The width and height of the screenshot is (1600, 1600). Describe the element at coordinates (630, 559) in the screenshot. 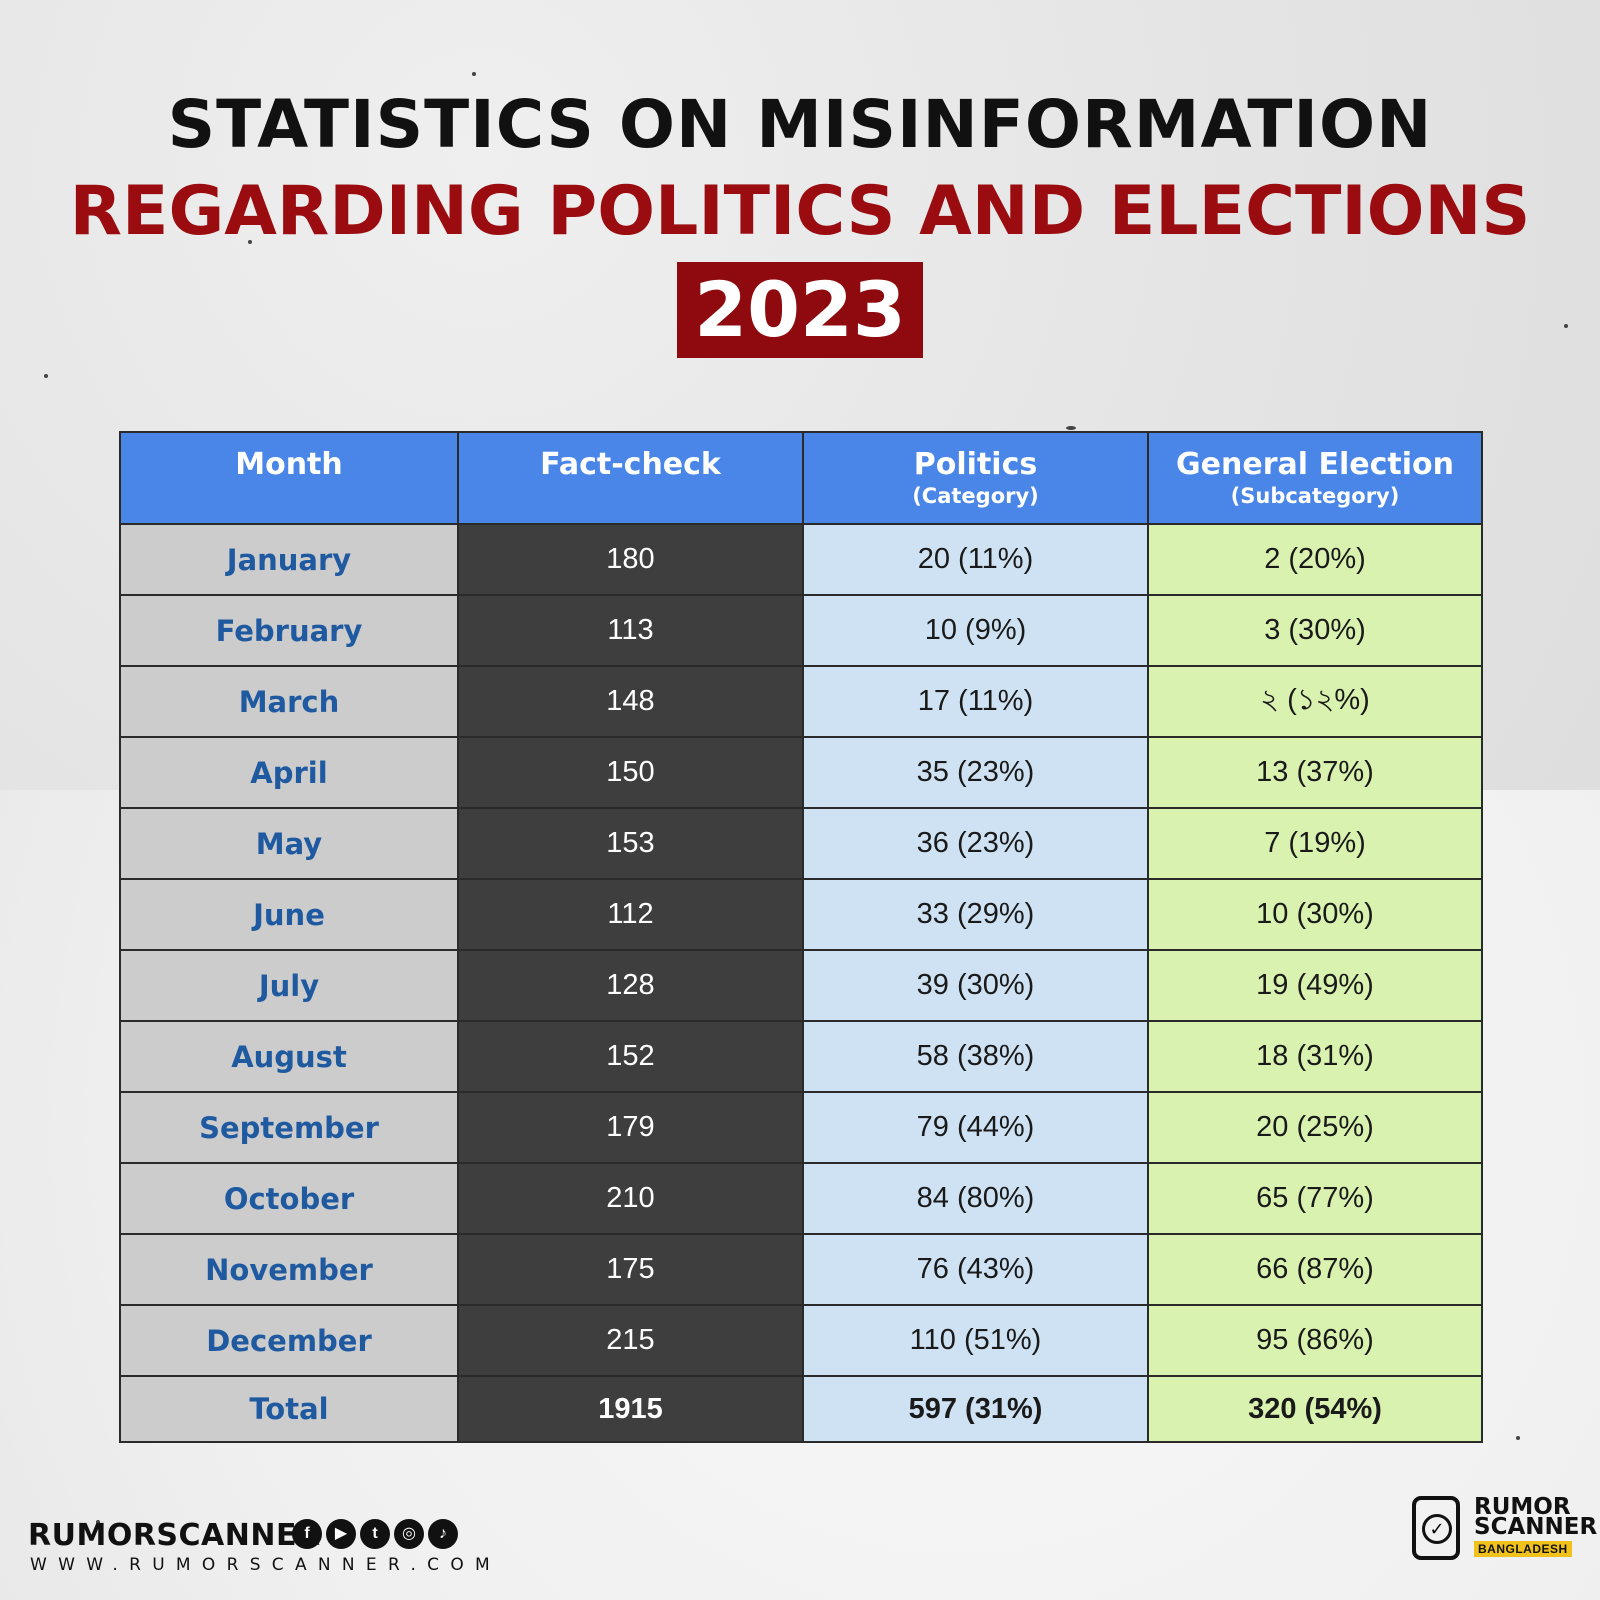

I see `fact-check-cell: 180` at that location.